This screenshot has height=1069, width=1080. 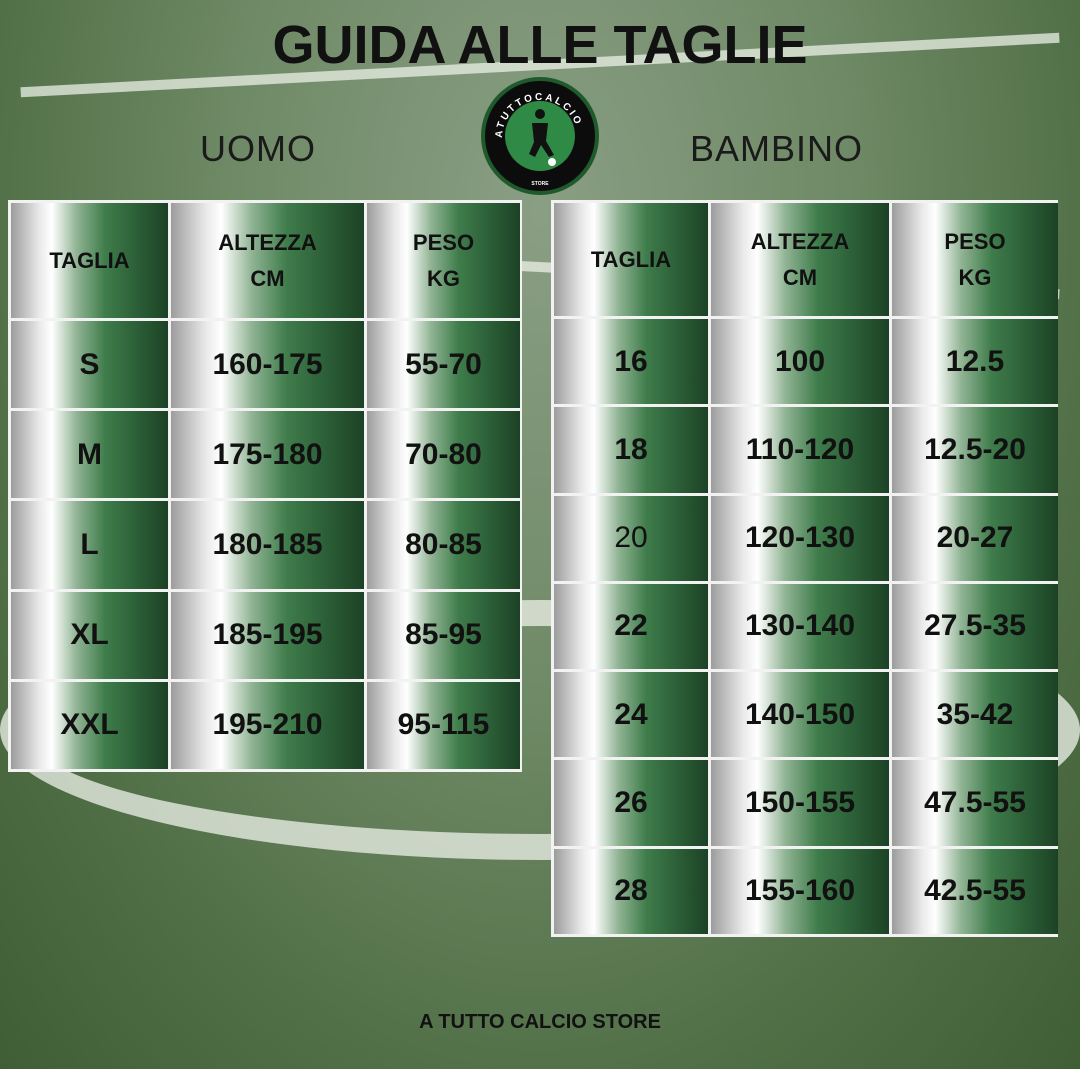 I want to click on cell-peso: 12.5-20, so click(x=975, y=450).